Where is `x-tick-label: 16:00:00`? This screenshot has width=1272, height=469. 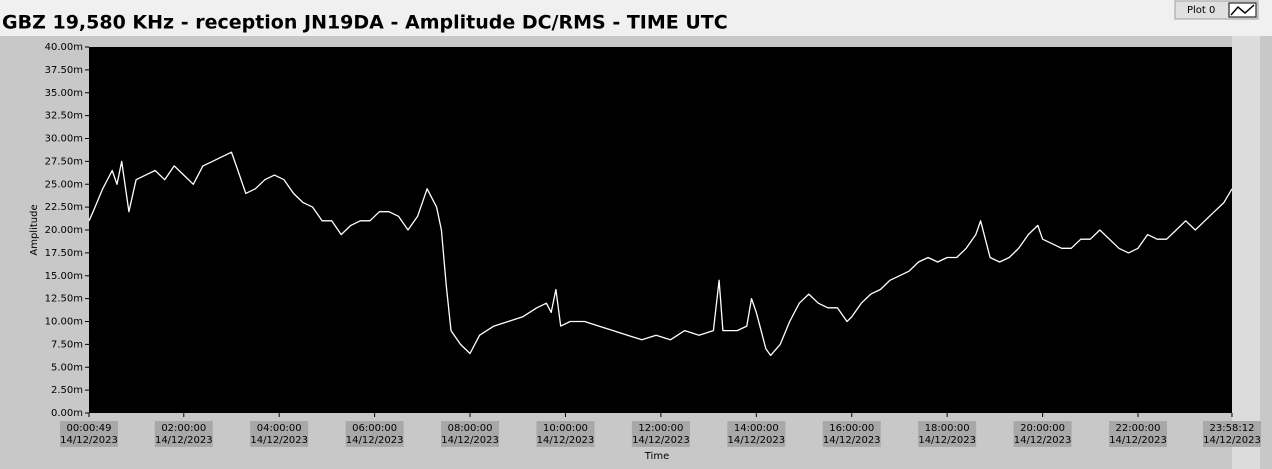
x-tick-label: 16:00:00 is located at coordinates (851, 428).